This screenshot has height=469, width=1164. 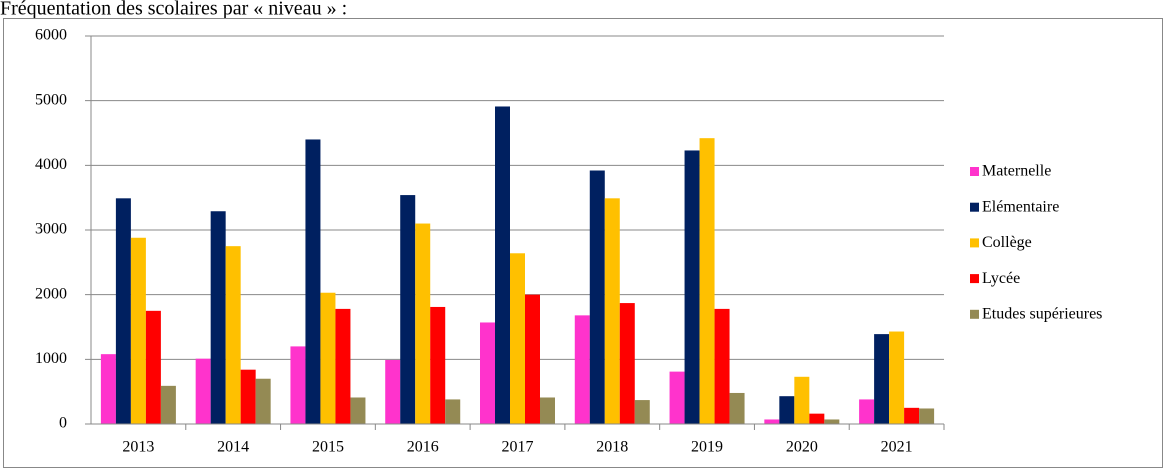 What do you see at coordinates (51, 358) in the screenshot?
I see `y-tick-label: 1000` at bounding box center [51, 358].